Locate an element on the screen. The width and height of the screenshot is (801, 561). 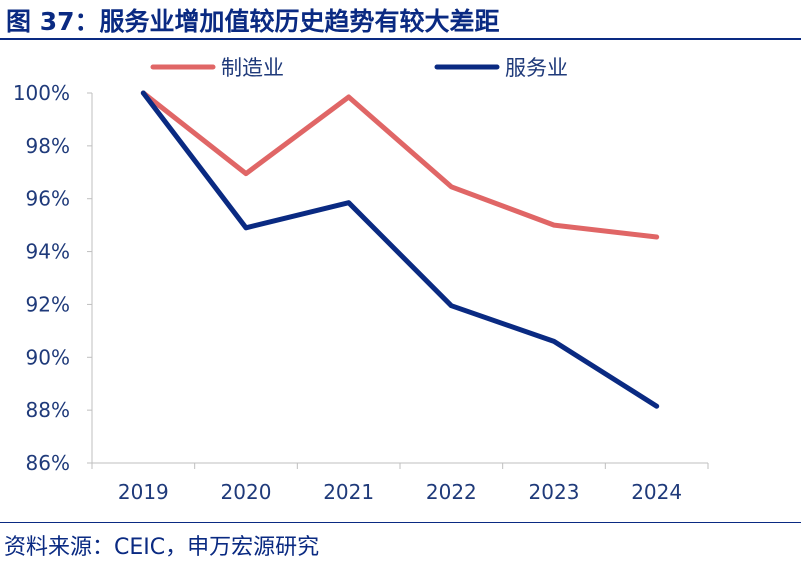
title-bar: 图 37：服务业增加值较历史趋势有较大差距 is located at coordinates (400, 20).